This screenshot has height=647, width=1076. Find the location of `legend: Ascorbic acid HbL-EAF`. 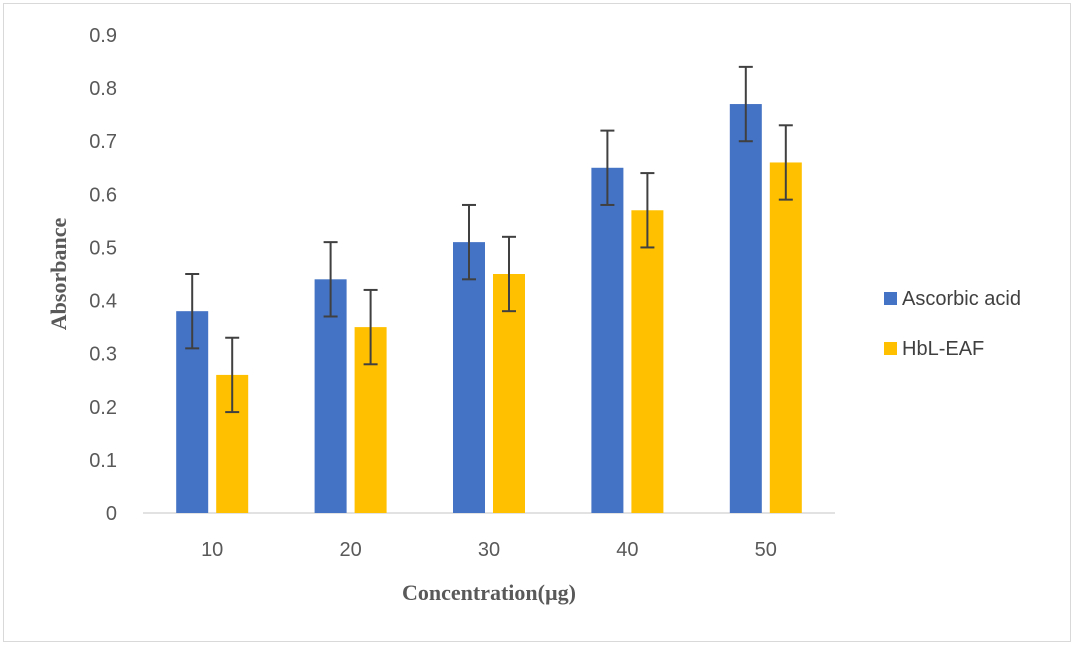

legend: Ascorbic acid HbL-EAF is located at coordinates (952, 324).